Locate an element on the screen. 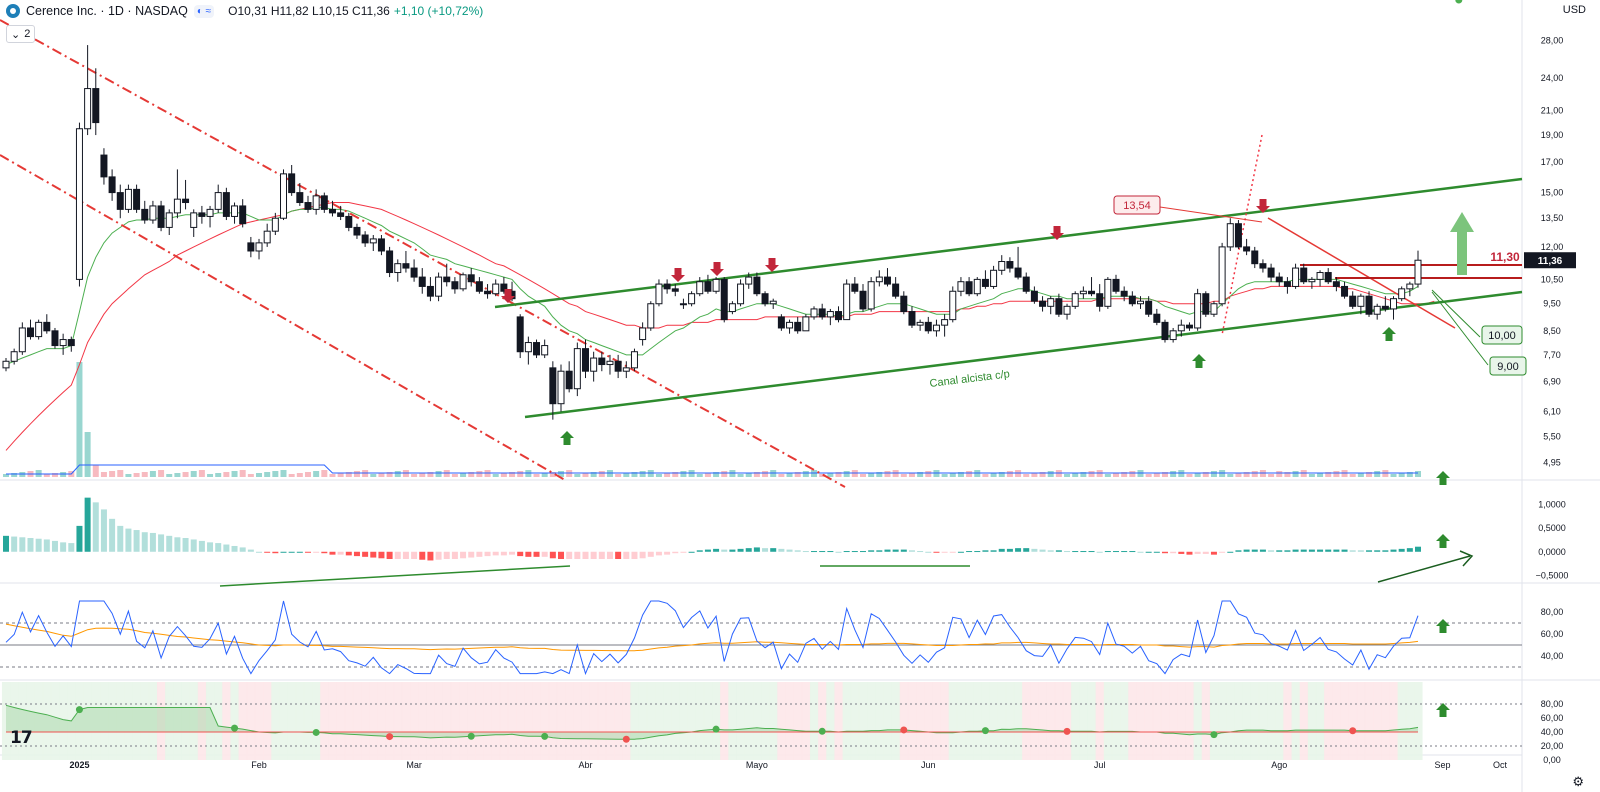  market-status-icon: ◐ ≈ is located at coordinates (204, 11).